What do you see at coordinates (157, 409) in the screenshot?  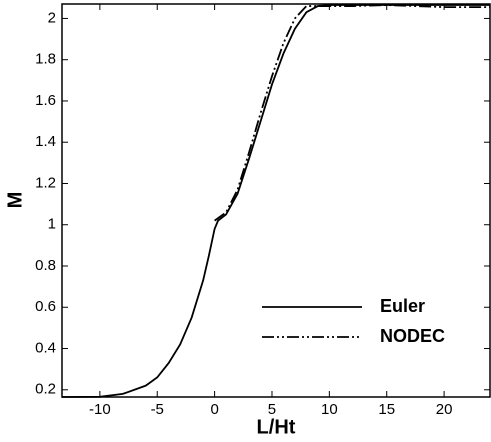 I see `x-tick-label: -5` at bounding box center [157, 409].